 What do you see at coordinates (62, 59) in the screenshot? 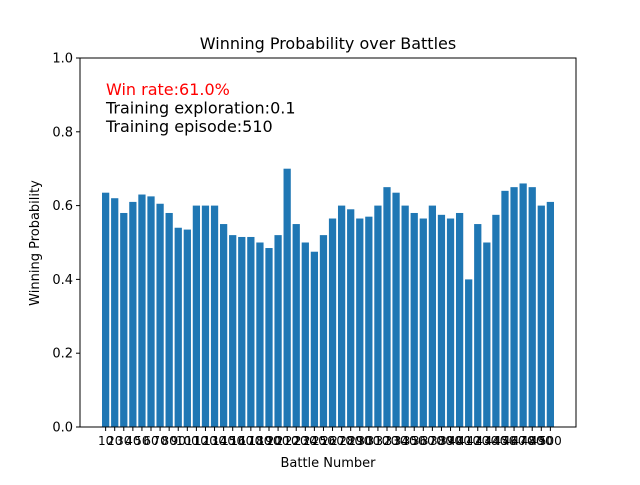
I see `y-tick-label-5: 1.0` at bounding box center [62, 59].